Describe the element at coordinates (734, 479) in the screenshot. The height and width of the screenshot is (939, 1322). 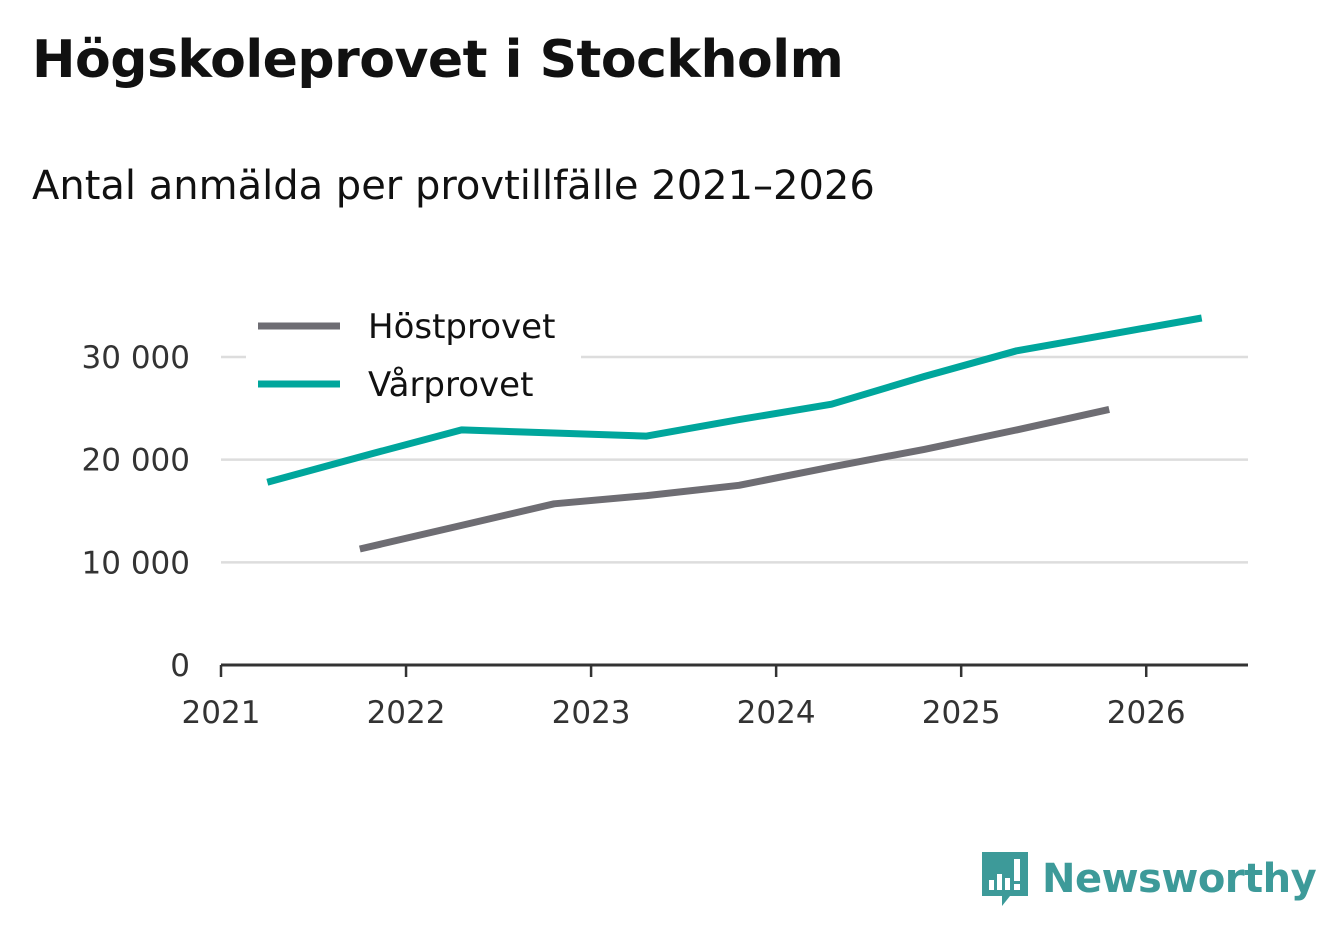
I see `series-line-h-stprovet` at that location.